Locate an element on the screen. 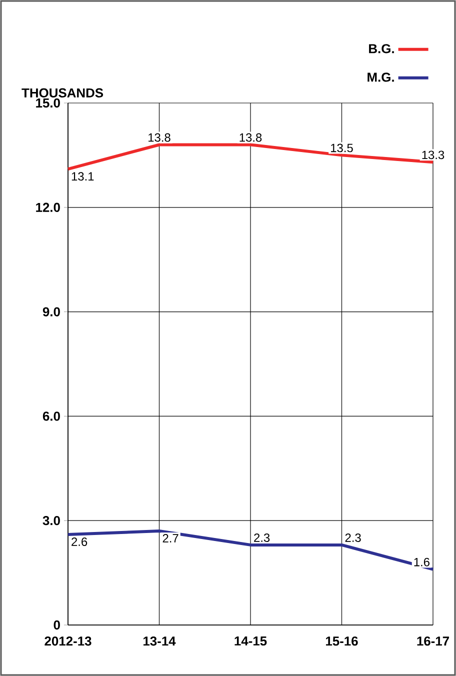 This screenshot has height=676, width=456. y-tick-label: 9.0 is located at coordinates (51, 311).